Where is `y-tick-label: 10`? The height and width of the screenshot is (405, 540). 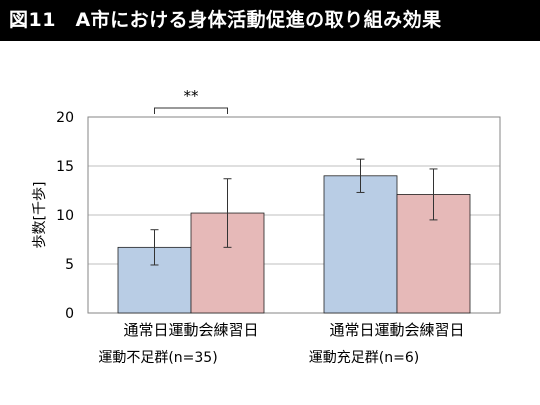 y-tick-label: 10 is located at coordinates (65, 216).